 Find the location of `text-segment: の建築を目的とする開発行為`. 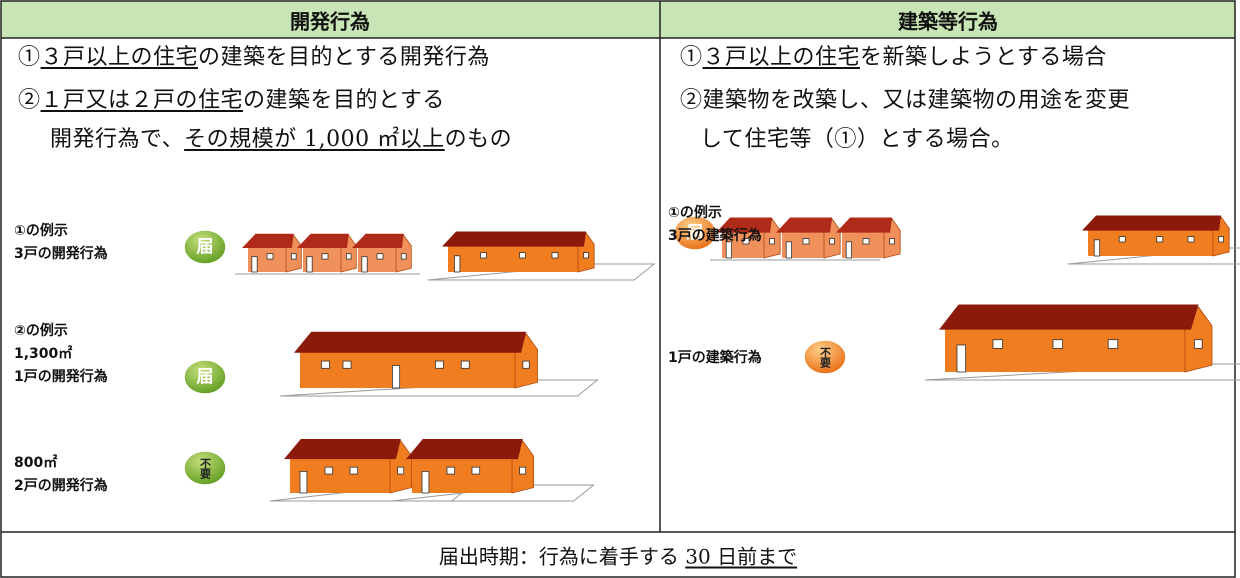

text-segment: の建築を目的とする開発行為 is located at coordinates (344, 57).